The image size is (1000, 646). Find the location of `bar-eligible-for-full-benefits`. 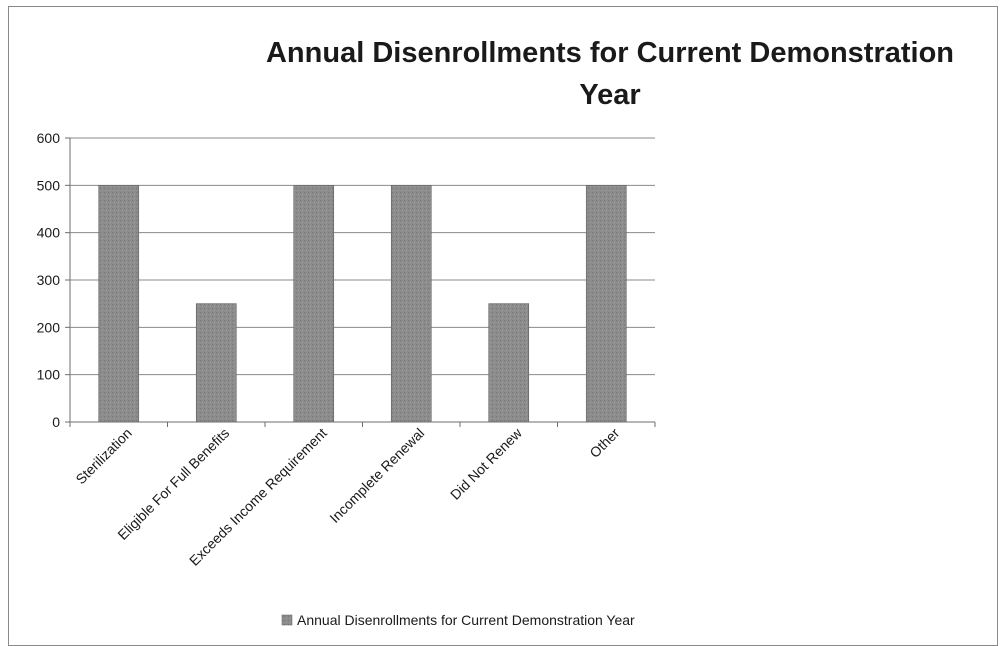

bar-eligible-for-full-benefits is located at coordinates (216, 363).